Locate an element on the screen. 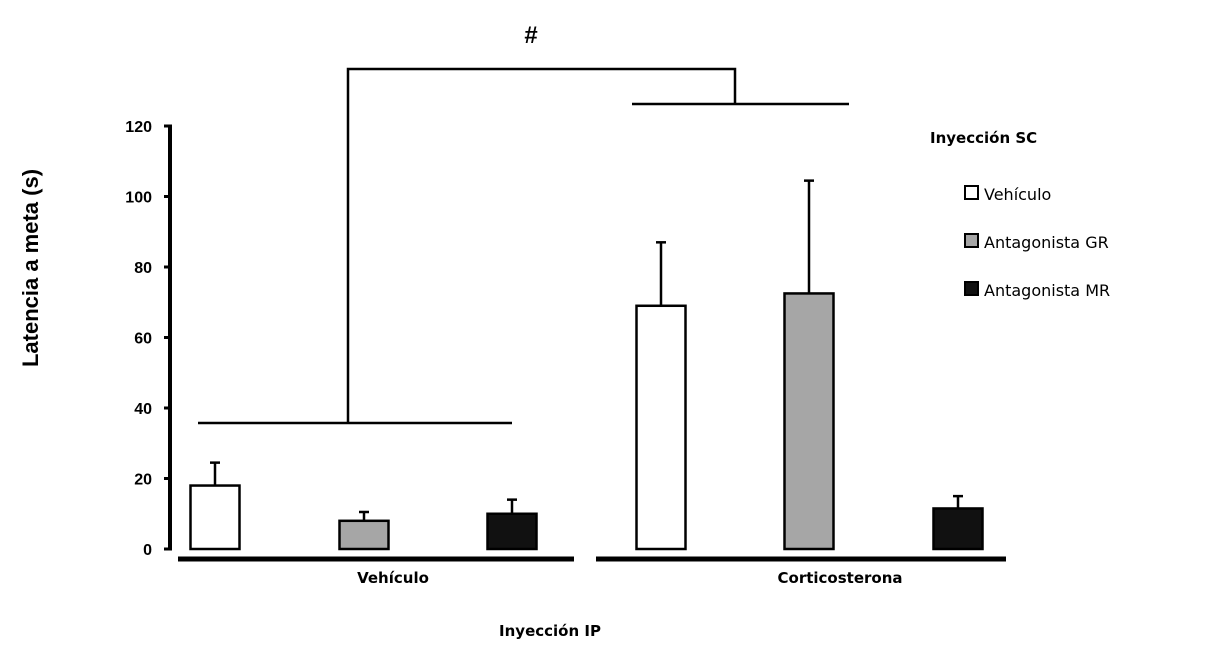 The width and height of the screenshot is (1214, 655). x-axis-label: Inyección IP is located at coordinates (550, 631).